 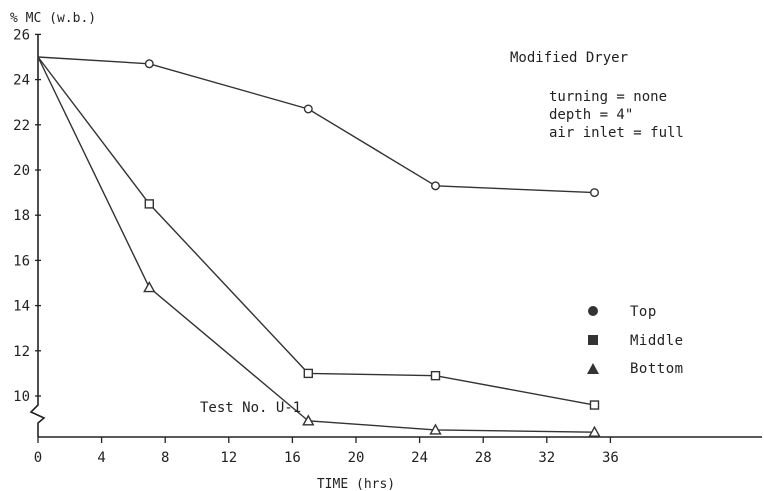 What do you see at coordinates (657, 341) in the screenshot?
I see `legend-label-middle: Middle` at bounding box center [657, 341].